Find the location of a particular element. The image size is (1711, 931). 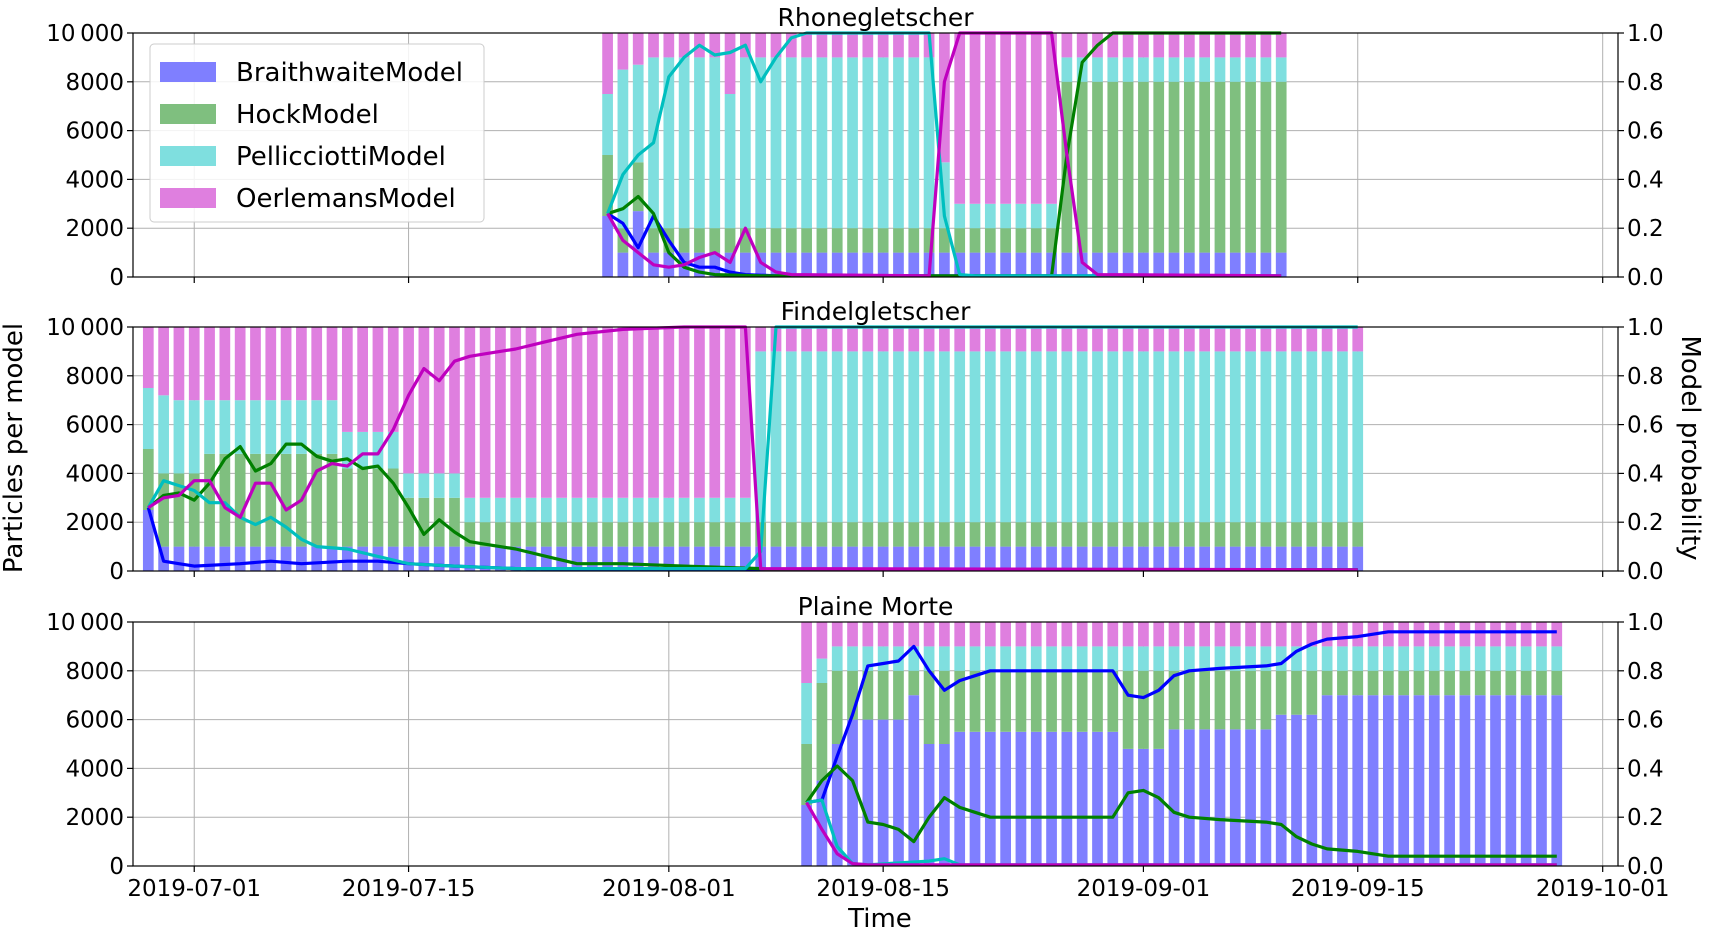

right-y-tick-label: 0.2 is located at coordinates (1645, 523).